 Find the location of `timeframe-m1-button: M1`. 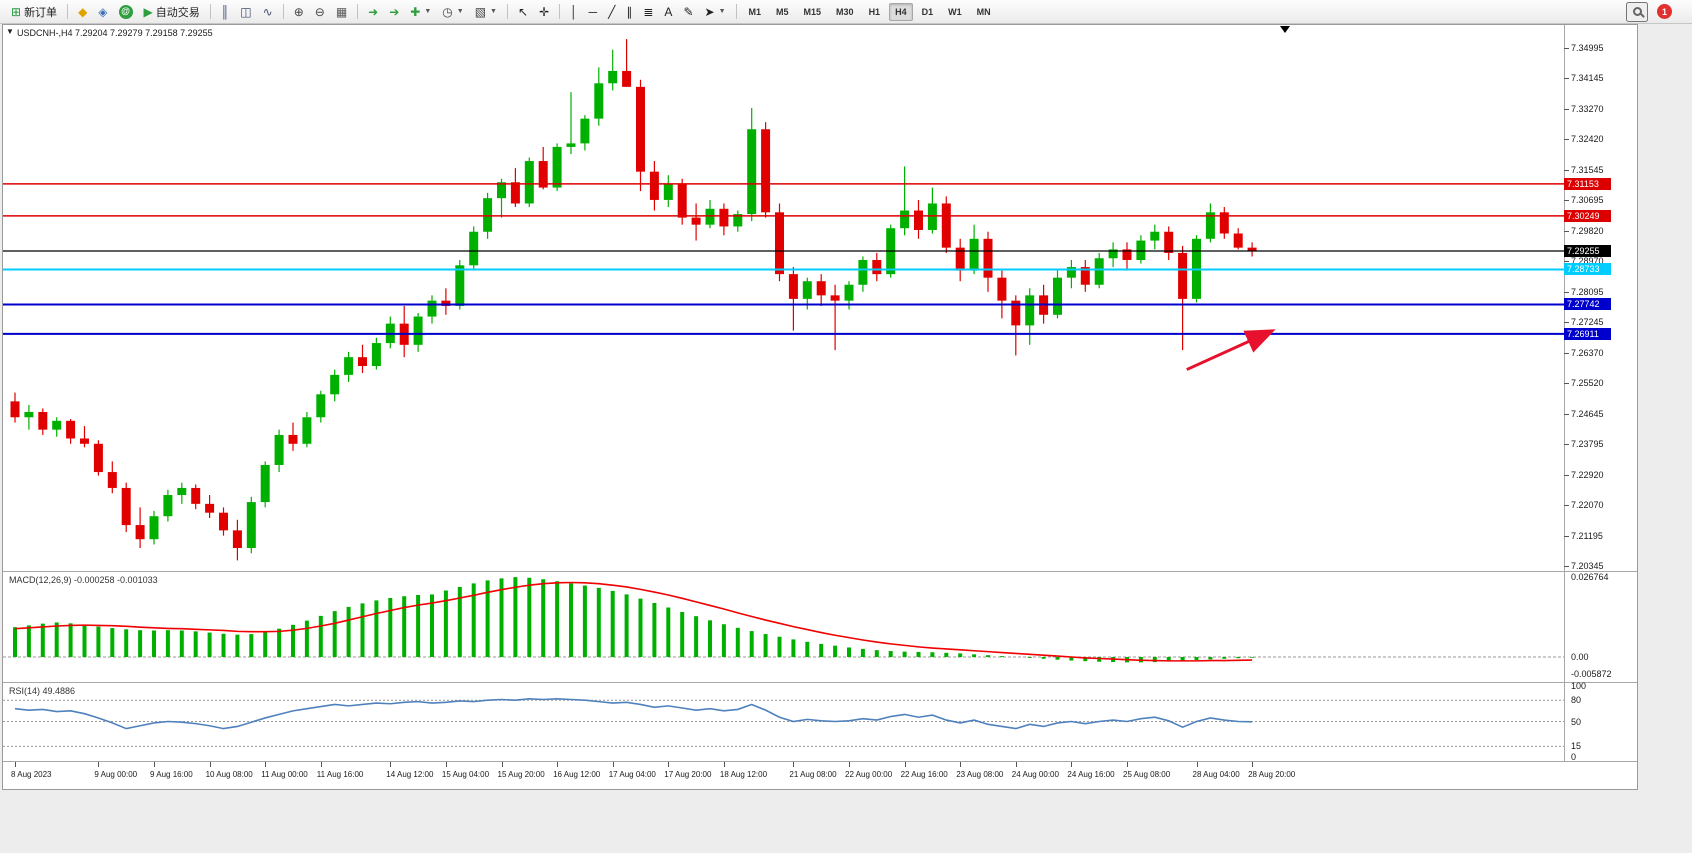

timeframe-m1-button: M1 is located at coordinates (755, 12).